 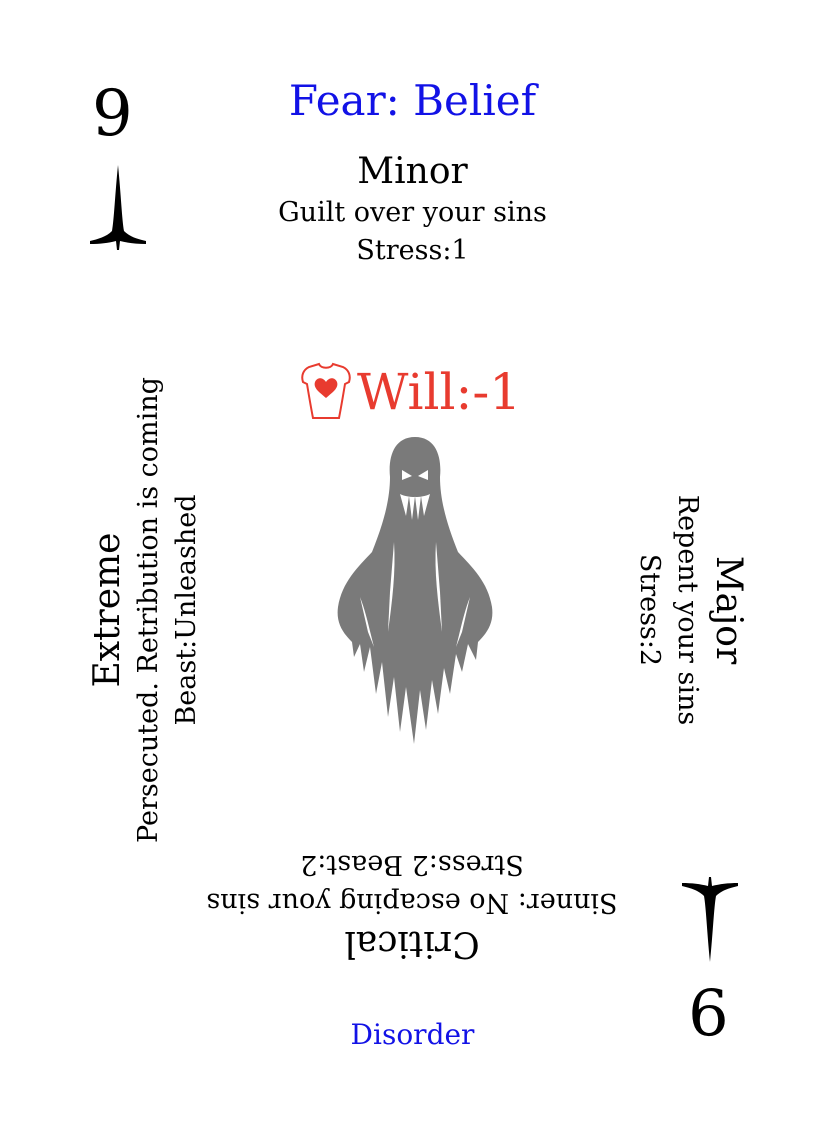 I want to click on critical-title: Critical, so click(x=412, y=943).